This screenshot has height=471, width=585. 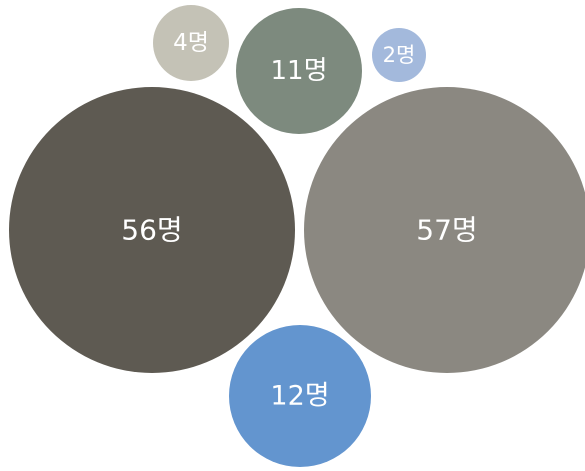 I want to click on bubble-label: 11명, so click(x=298, y=71).